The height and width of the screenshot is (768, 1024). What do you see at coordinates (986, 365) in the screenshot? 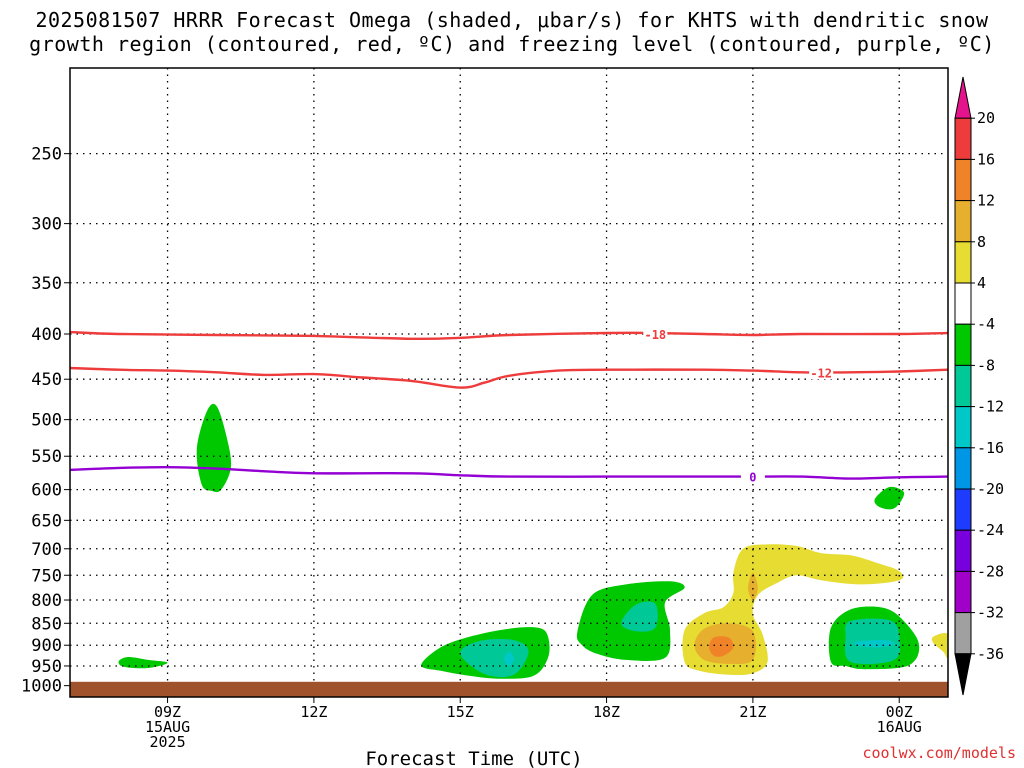
I see `colorbar-label-6: -8` at bounding box center [986, 365].